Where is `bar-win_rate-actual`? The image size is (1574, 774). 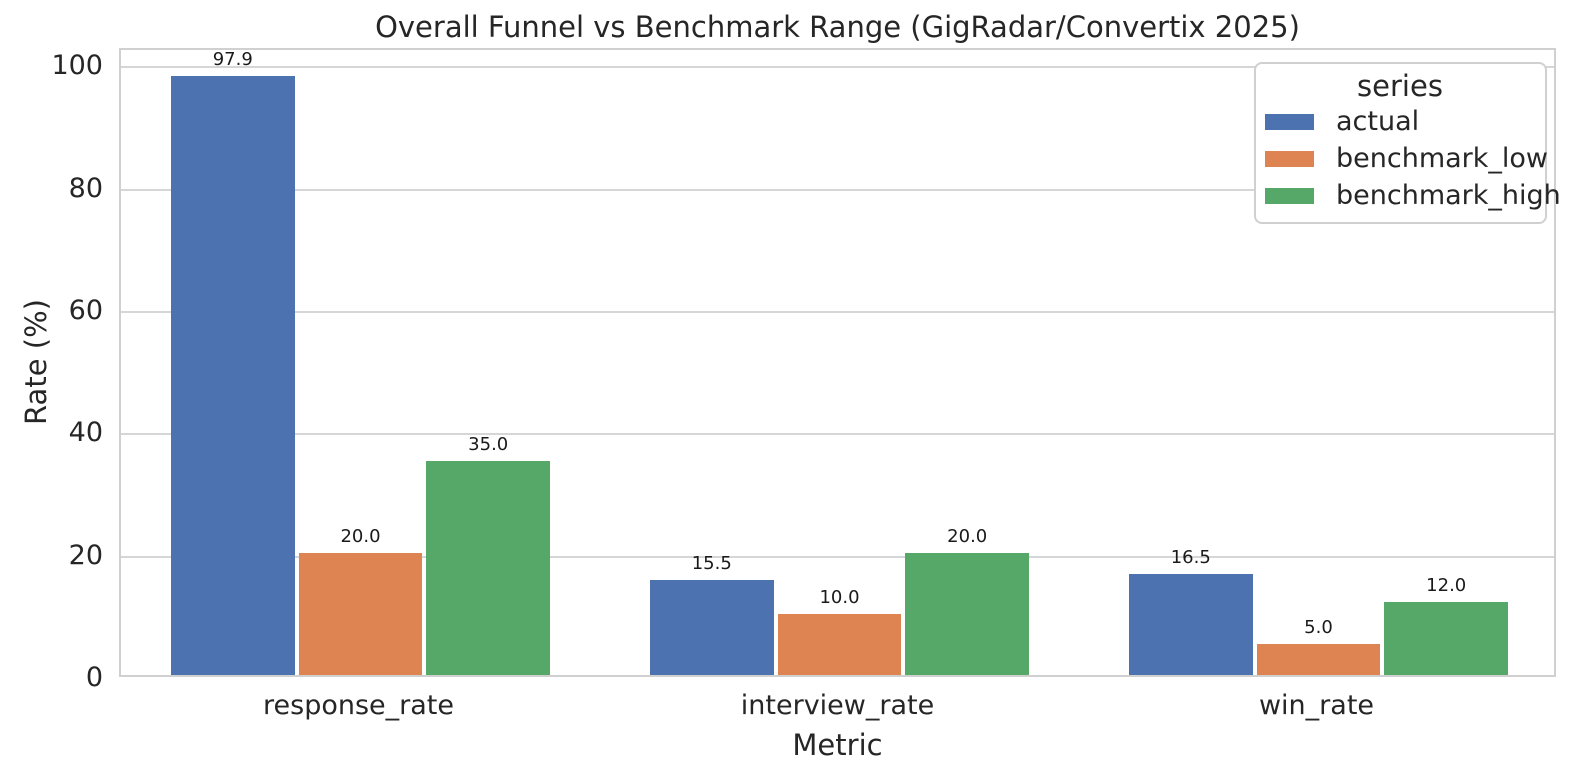
bar-win_rate-actual is located at coordinates (1190, 624).